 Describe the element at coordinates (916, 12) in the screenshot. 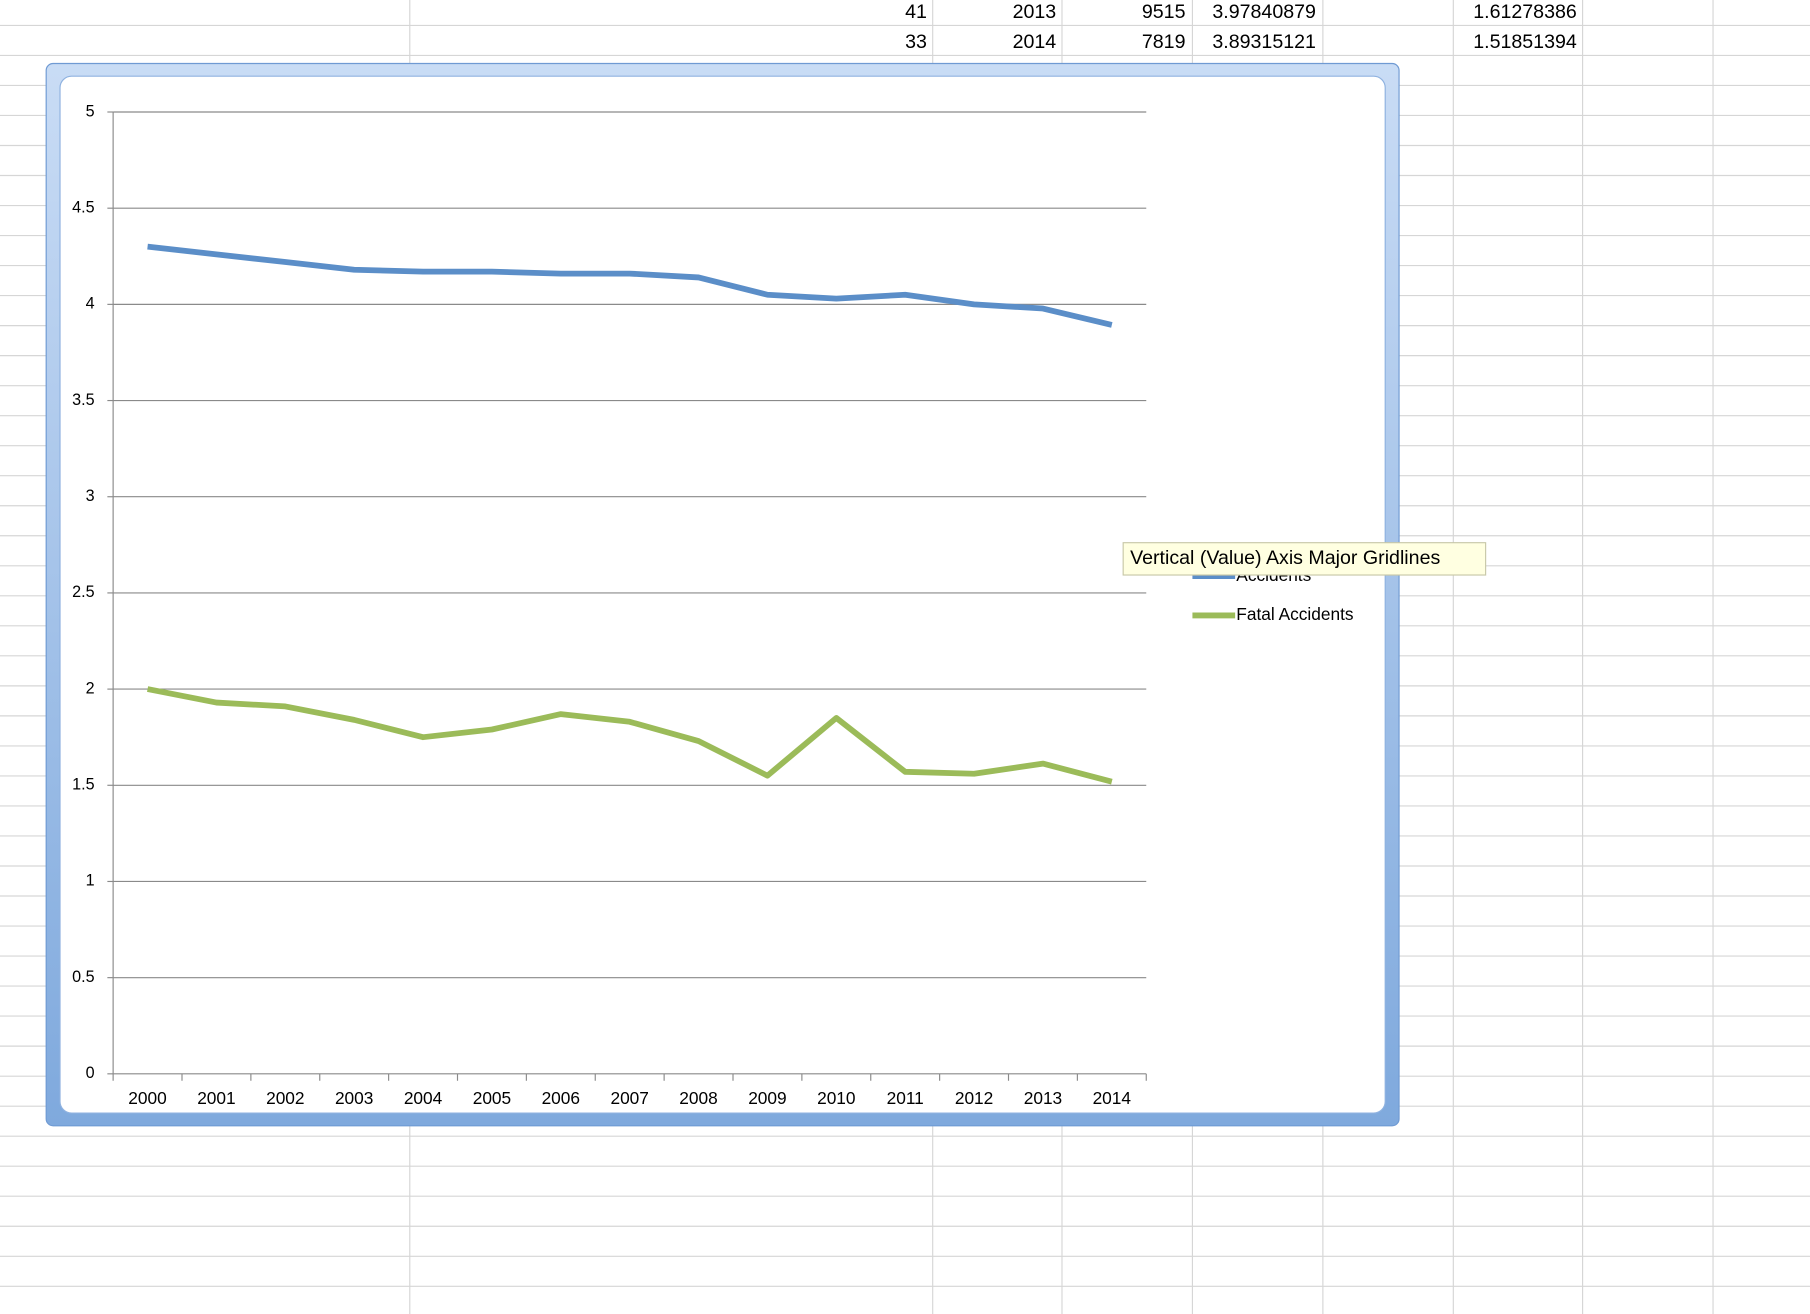

I see `cell: 41` at that location.